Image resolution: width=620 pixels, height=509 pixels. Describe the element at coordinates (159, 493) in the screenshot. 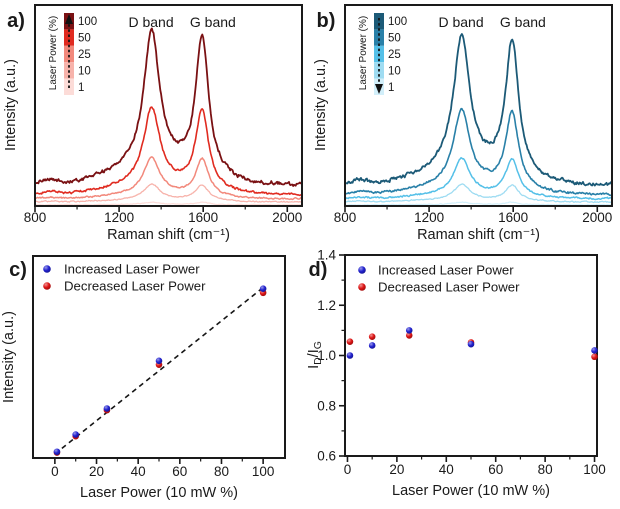

I see `x-axis-title: Laser Power (10 mW %)` at that location.